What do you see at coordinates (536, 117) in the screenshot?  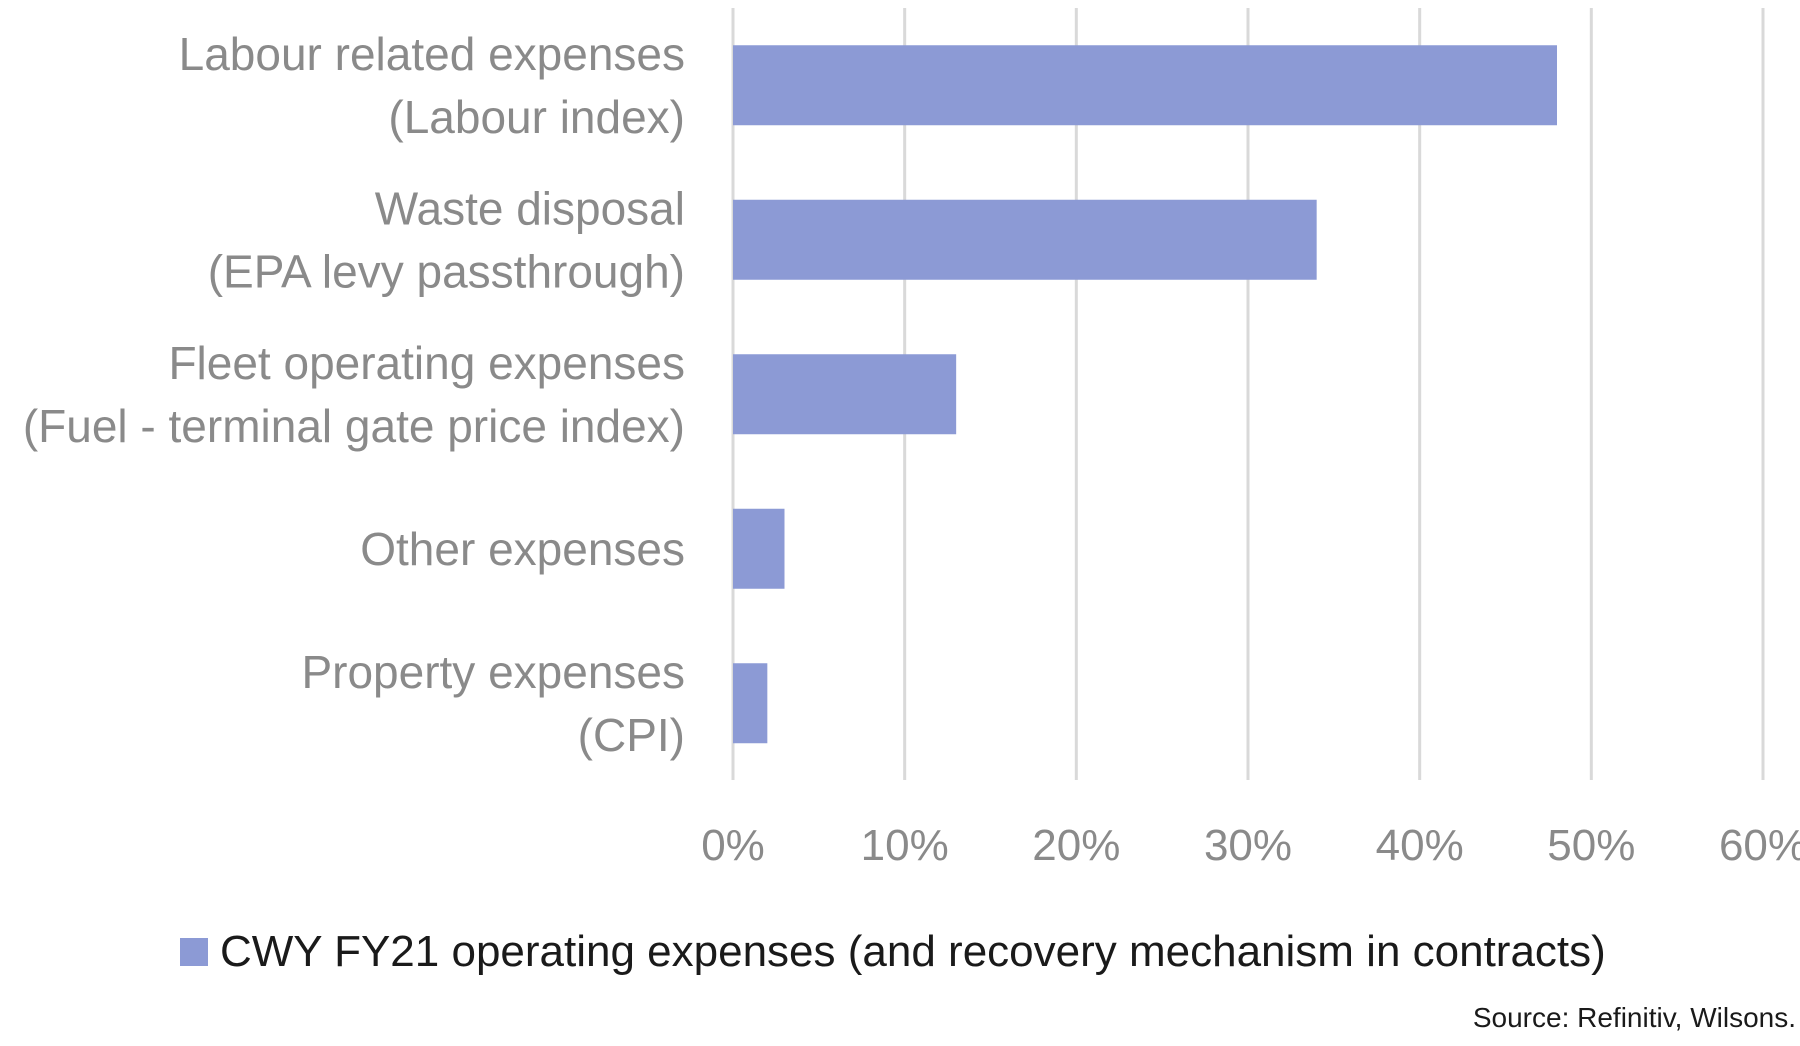 I see `category-label: (Labour index)` at bounding box center [536, 117].